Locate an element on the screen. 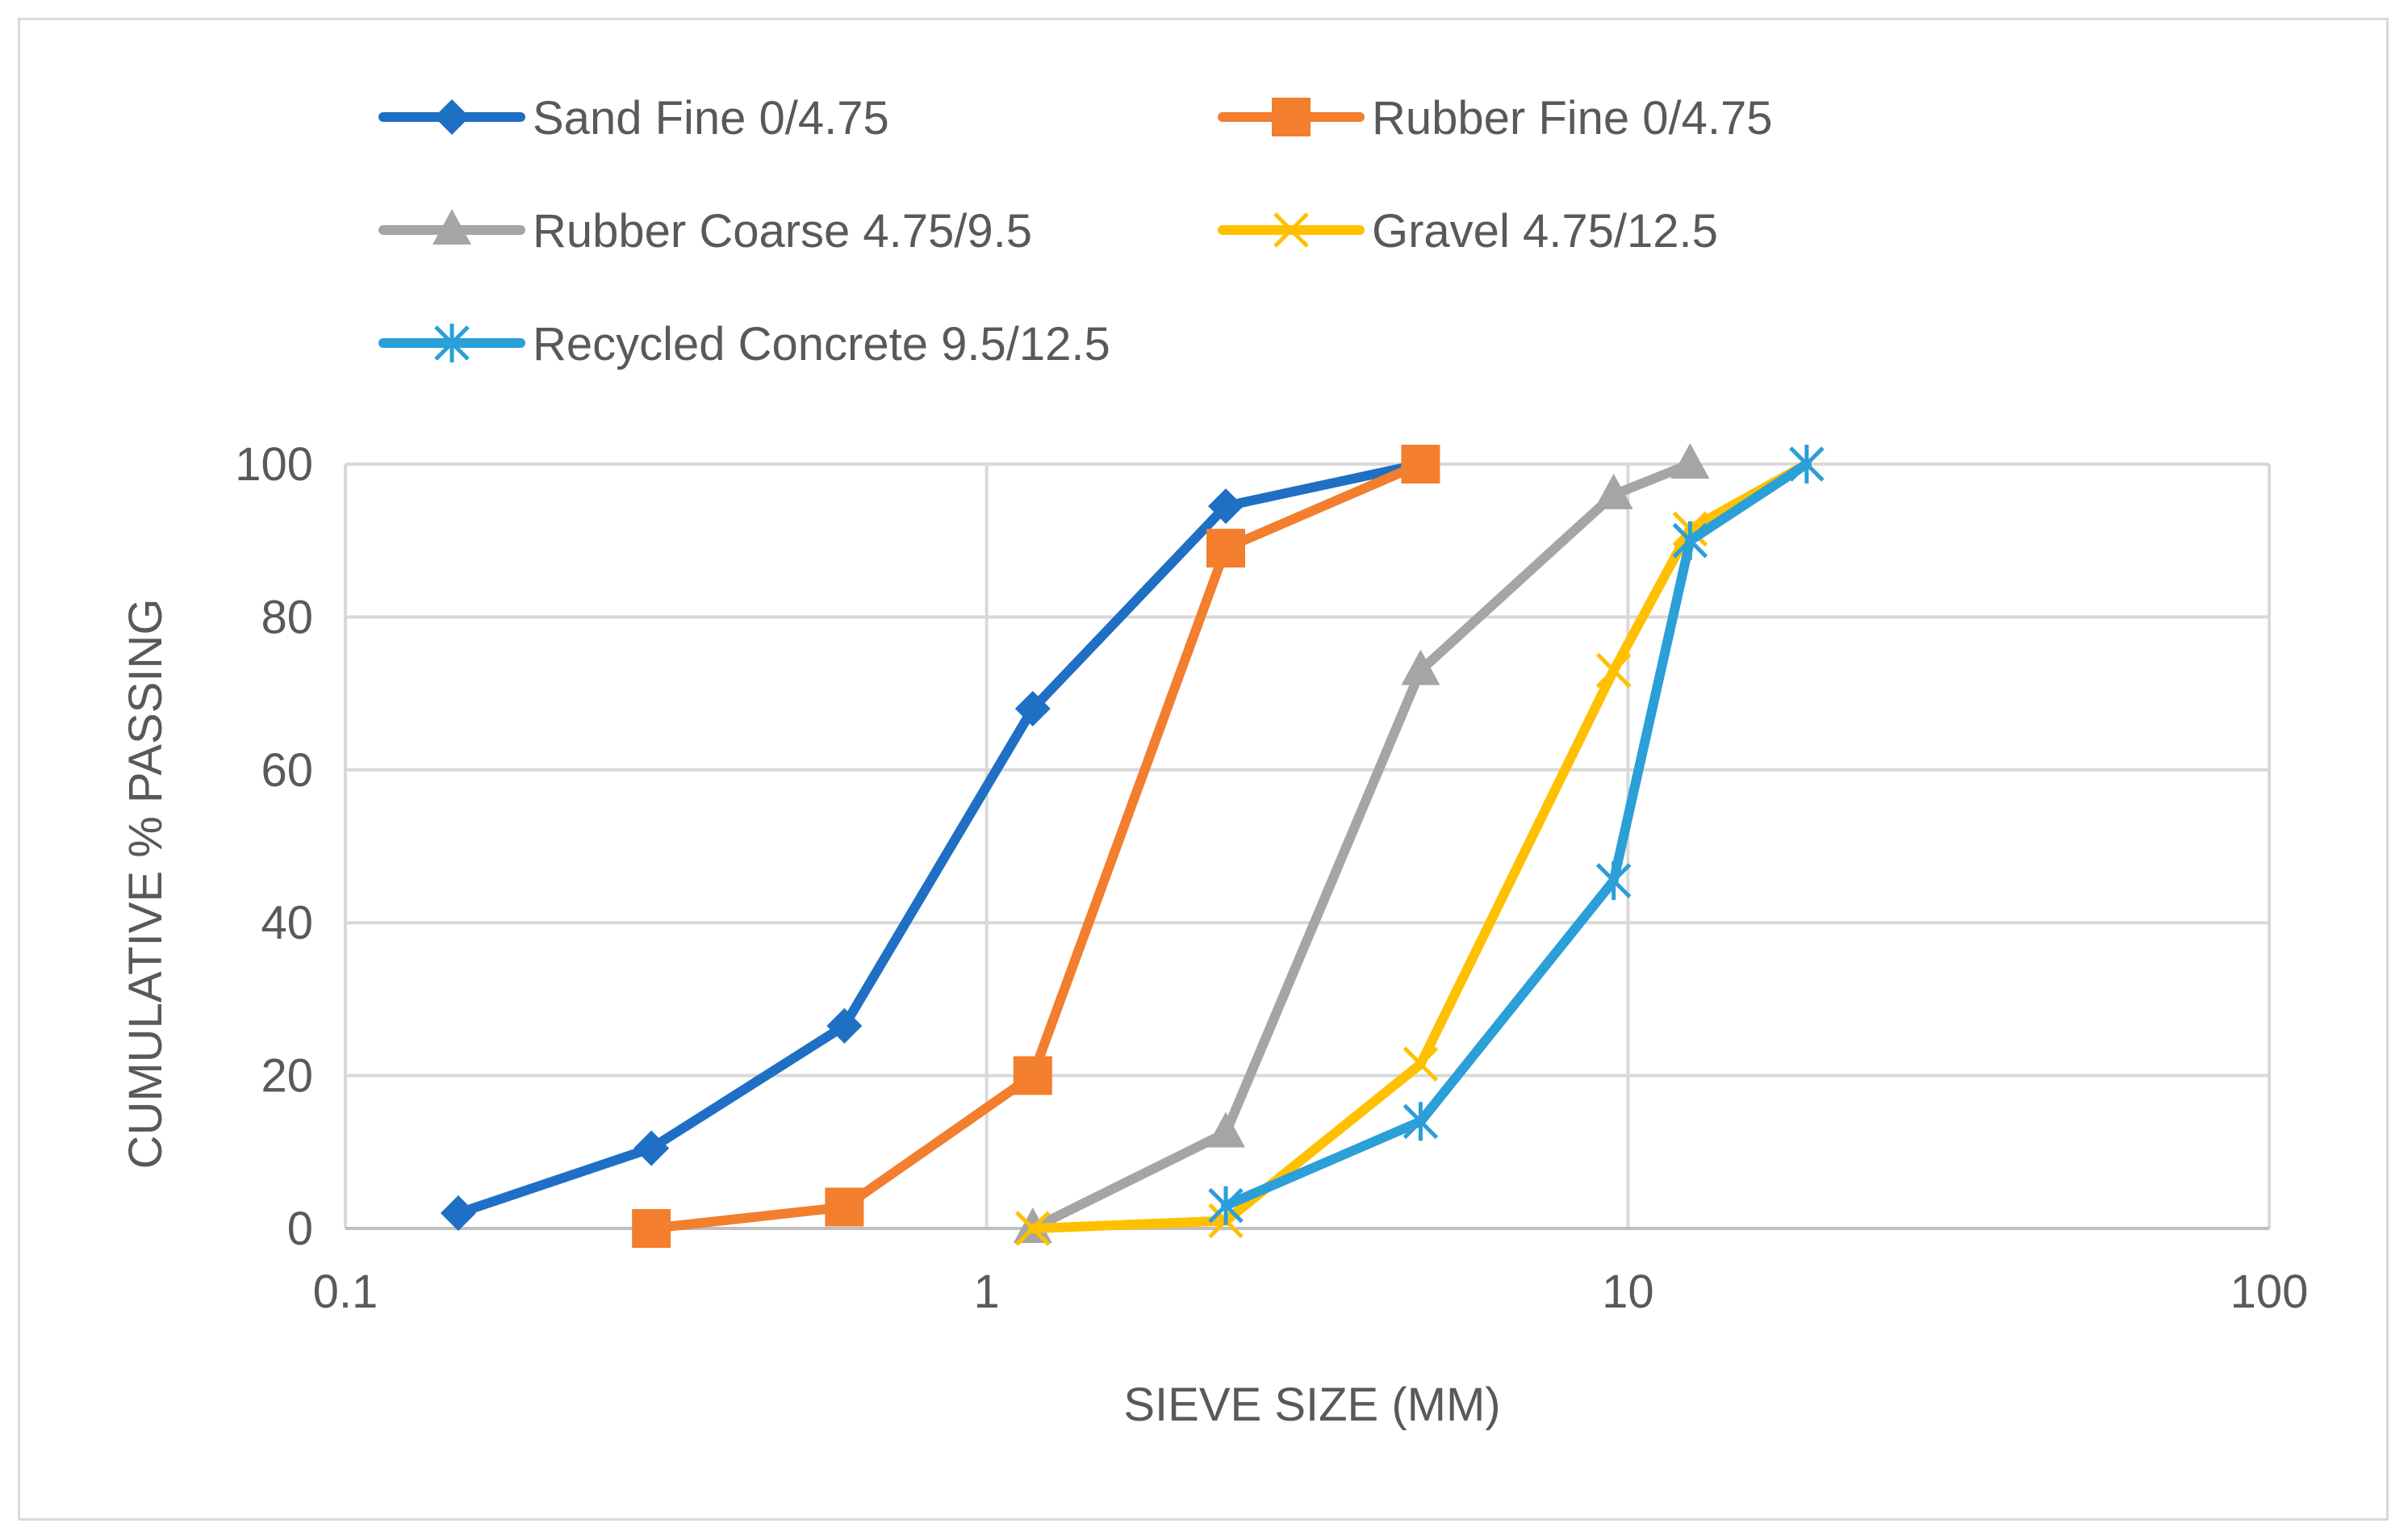  y-tick-label: 100 is located at coordinates (274, 464).